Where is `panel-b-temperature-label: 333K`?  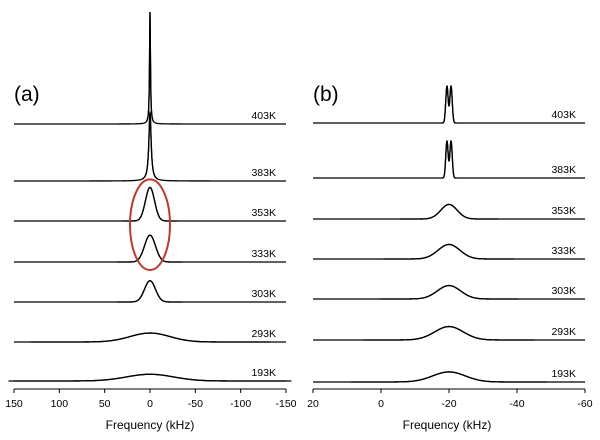 panel-b-temperature-label: 333K is located at coordinates (563, 251).